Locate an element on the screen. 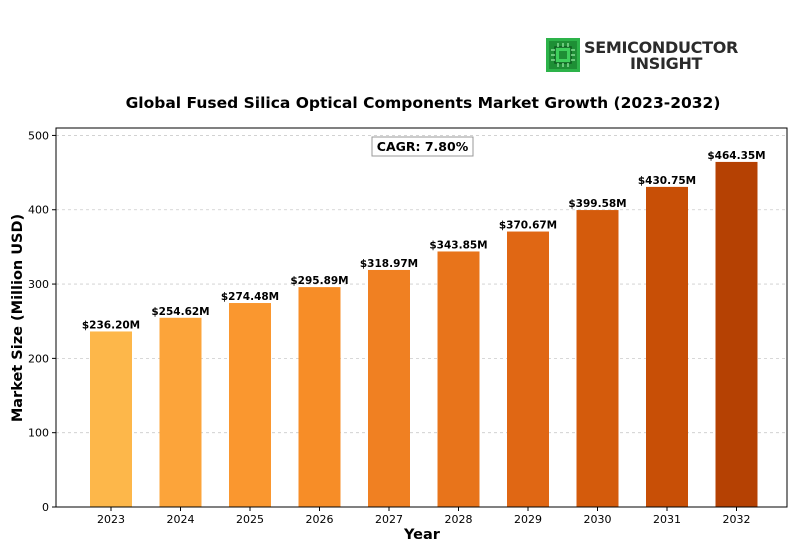  logo-text-line2: INSIGHT is located at coordinates (666, 63).